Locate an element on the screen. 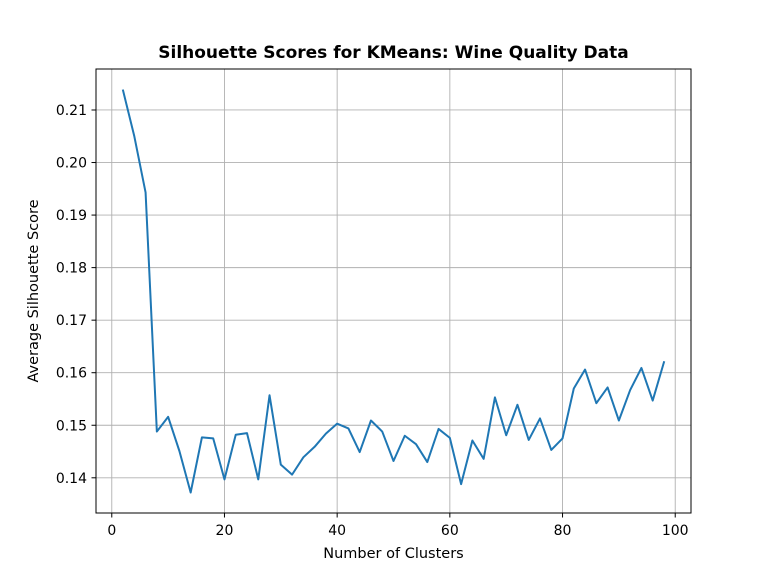 Image resolution: width=768 pixels, height=576 pixels. x-tick-label: 60 is located at coordinates (450, 531).